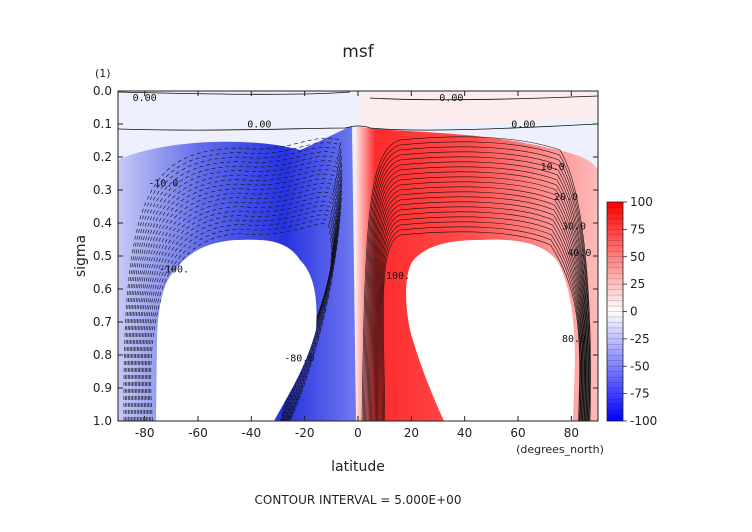 This screenshot has width=752, height=532. What do you see at coordinates (102, 421) in the screenshot?
I see `y-tick-label: 1.0` at bounding box center [102, 421].